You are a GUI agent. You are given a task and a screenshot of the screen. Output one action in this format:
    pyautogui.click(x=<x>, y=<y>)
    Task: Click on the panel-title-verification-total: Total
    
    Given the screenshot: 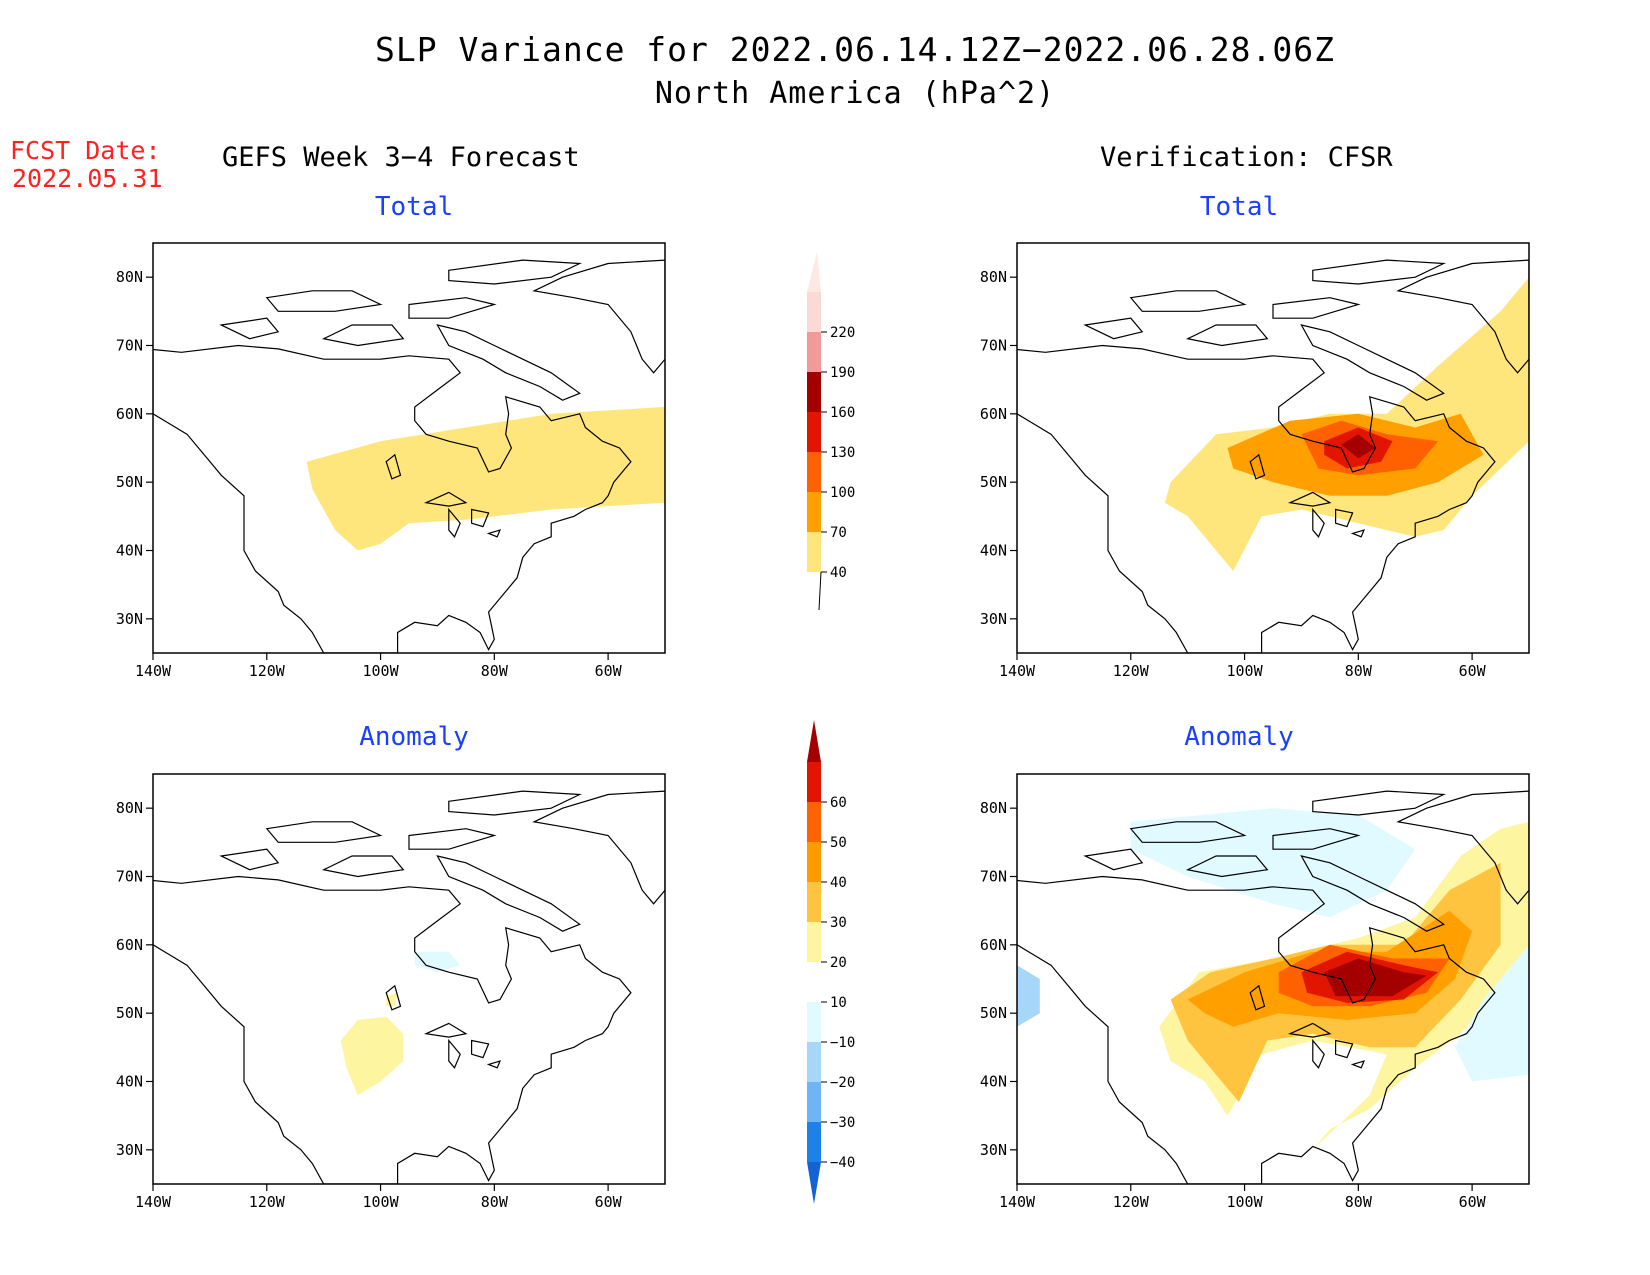 What is the action you would take?
    pyautogui.click(x=1239, y=207)
    